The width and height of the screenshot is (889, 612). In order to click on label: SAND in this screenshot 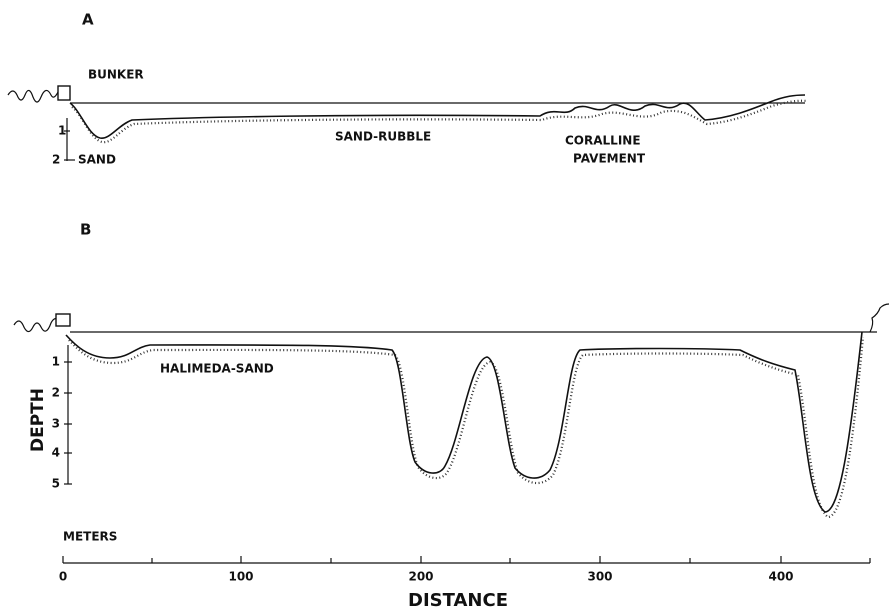, I will do `click(97, 160)`.